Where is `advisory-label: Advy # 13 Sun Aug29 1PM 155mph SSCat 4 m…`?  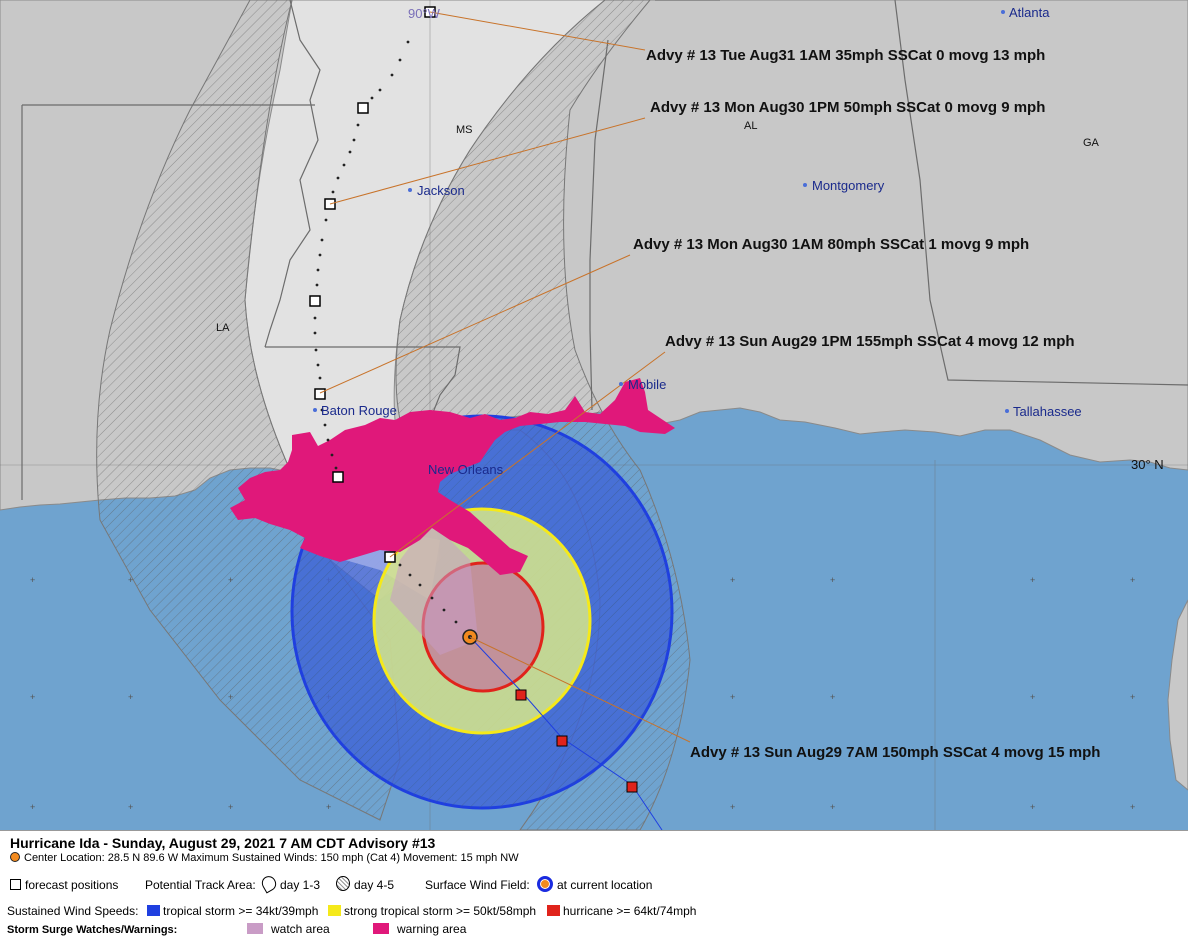 advisory-label: Advy # 13 Sun Aug29 1PM 155mph SSCat 4 m… is located at coordinates (870, 341).